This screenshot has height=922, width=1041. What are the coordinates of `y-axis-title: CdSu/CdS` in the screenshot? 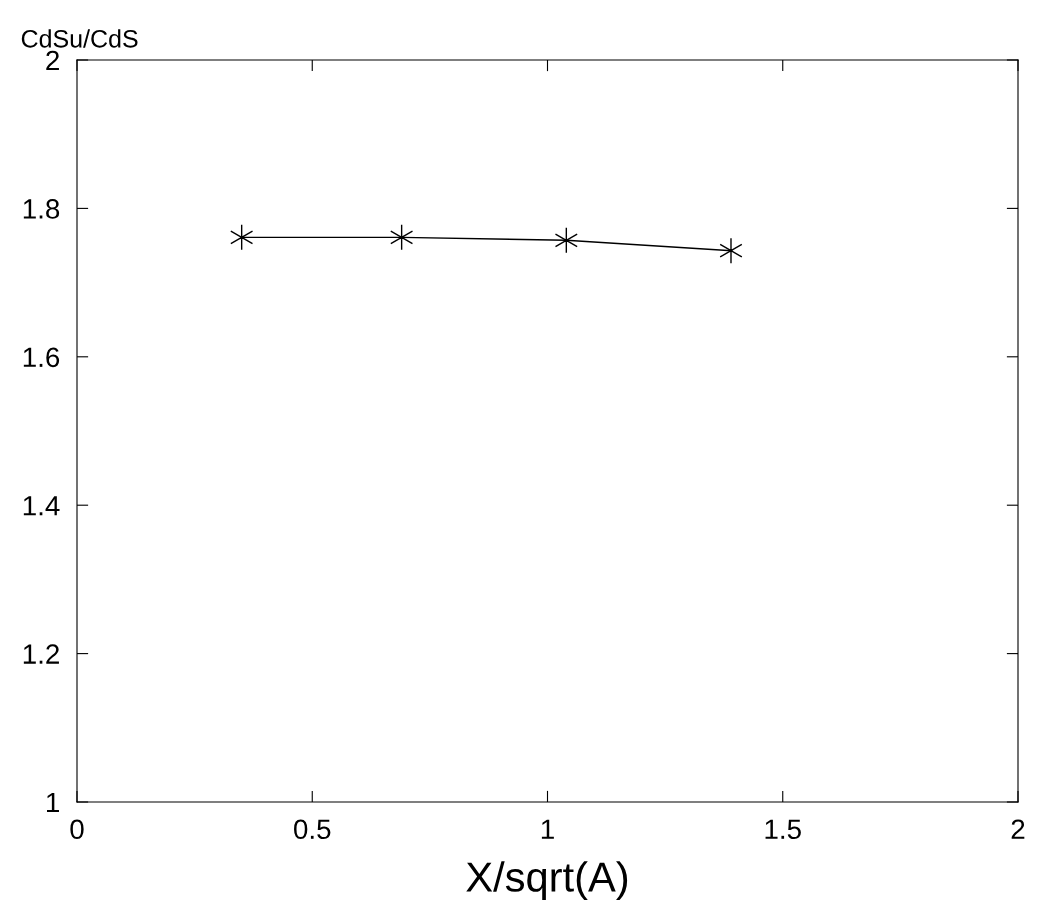 It's located at (79, 38).